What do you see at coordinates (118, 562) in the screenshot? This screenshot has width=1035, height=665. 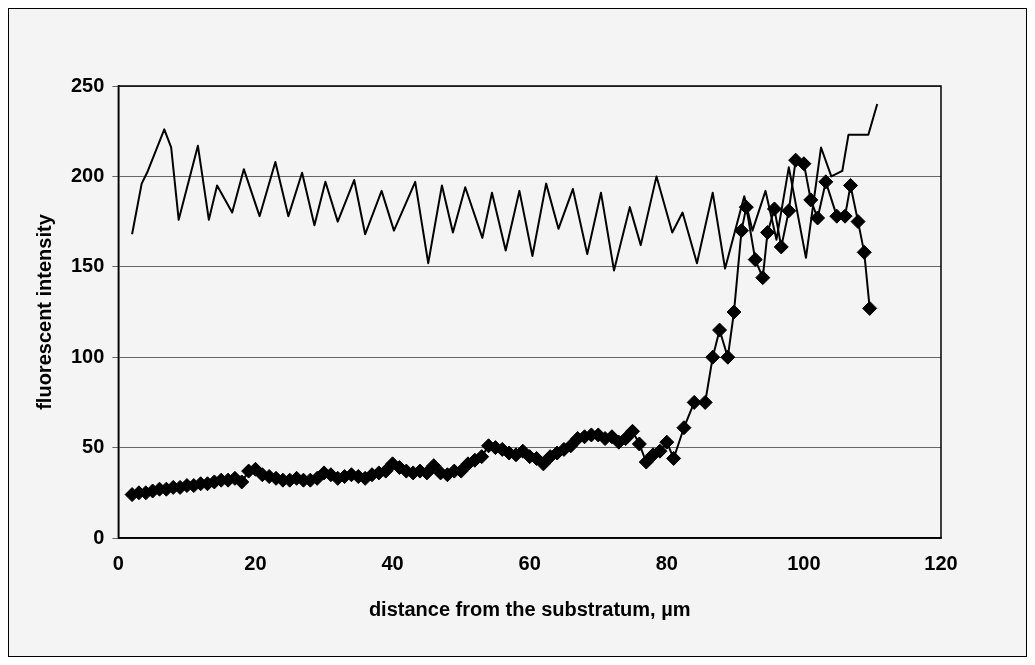 I see `x-tick-label: 0` at bounding box center [118, 562].